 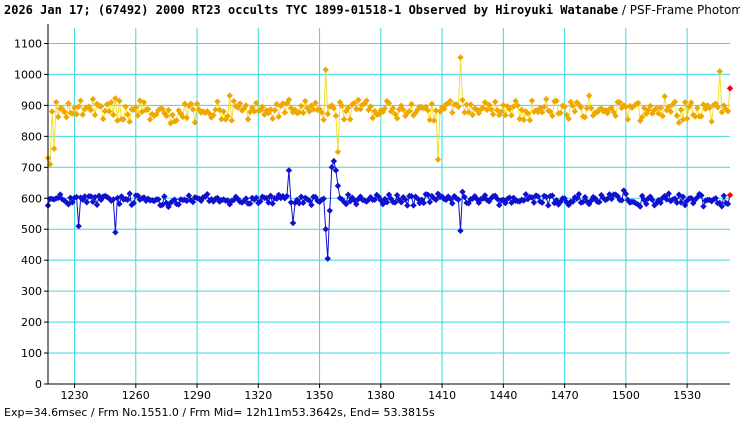 I want to click on y-tick-label: 800, so click(x=31, y=136).